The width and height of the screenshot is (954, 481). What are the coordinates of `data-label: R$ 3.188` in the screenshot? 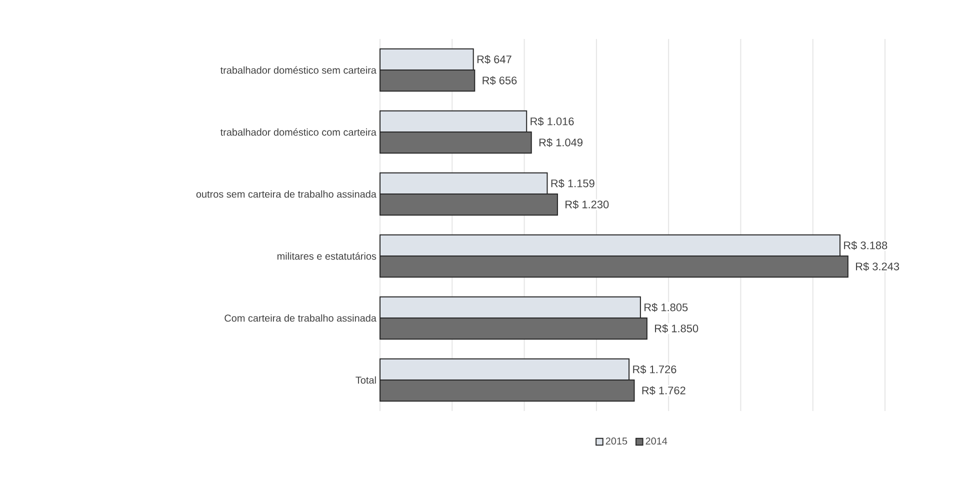 It's located at (866, 245).